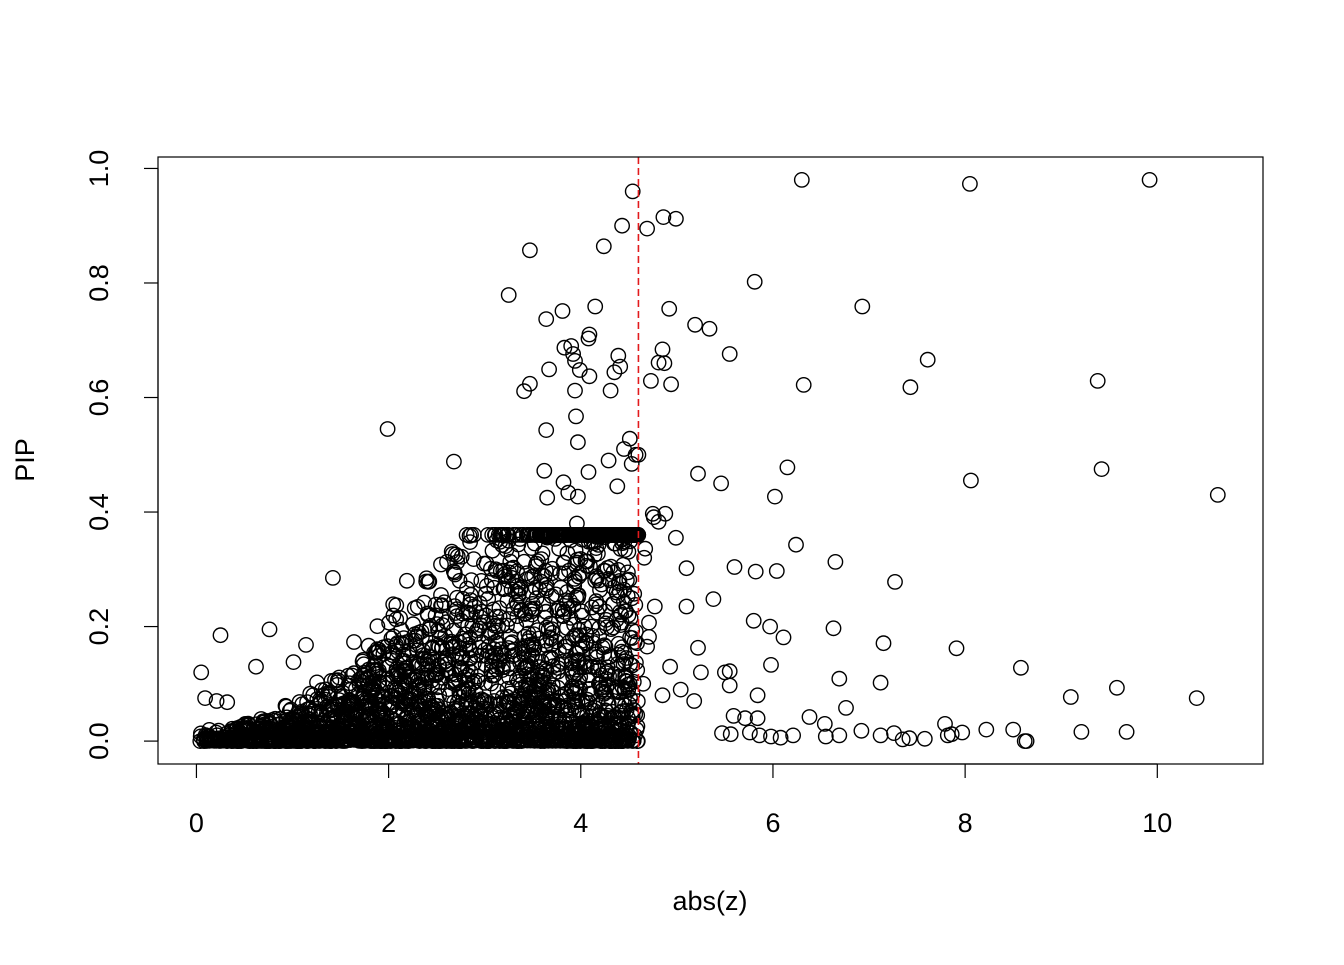  I want to click on x-tick-label: 6, so click(772, 823).